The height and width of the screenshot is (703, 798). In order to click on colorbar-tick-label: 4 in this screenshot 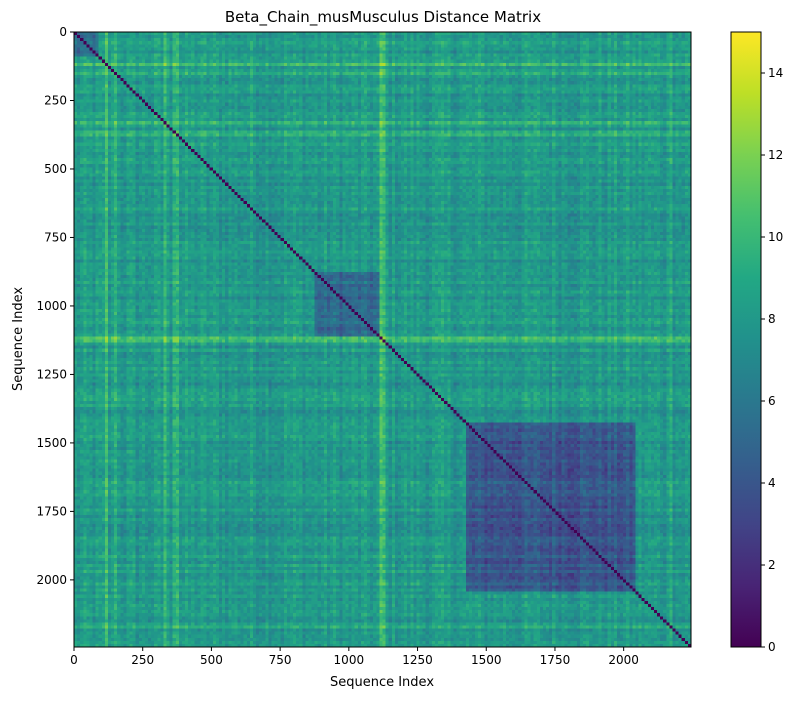, I will do `click(772, 483)`.